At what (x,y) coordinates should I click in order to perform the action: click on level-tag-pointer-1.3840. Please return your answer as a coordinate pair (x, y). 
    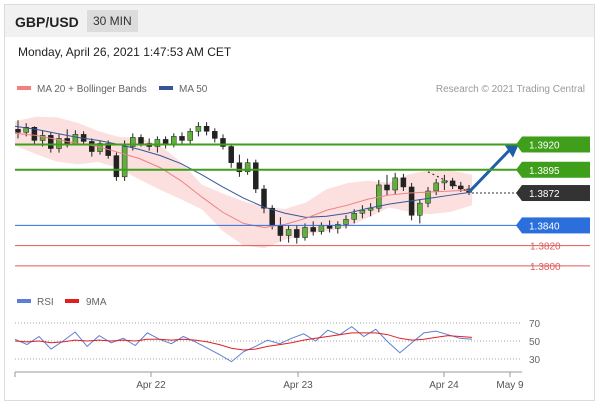
    Looking at the image, I should click on (519, 225).